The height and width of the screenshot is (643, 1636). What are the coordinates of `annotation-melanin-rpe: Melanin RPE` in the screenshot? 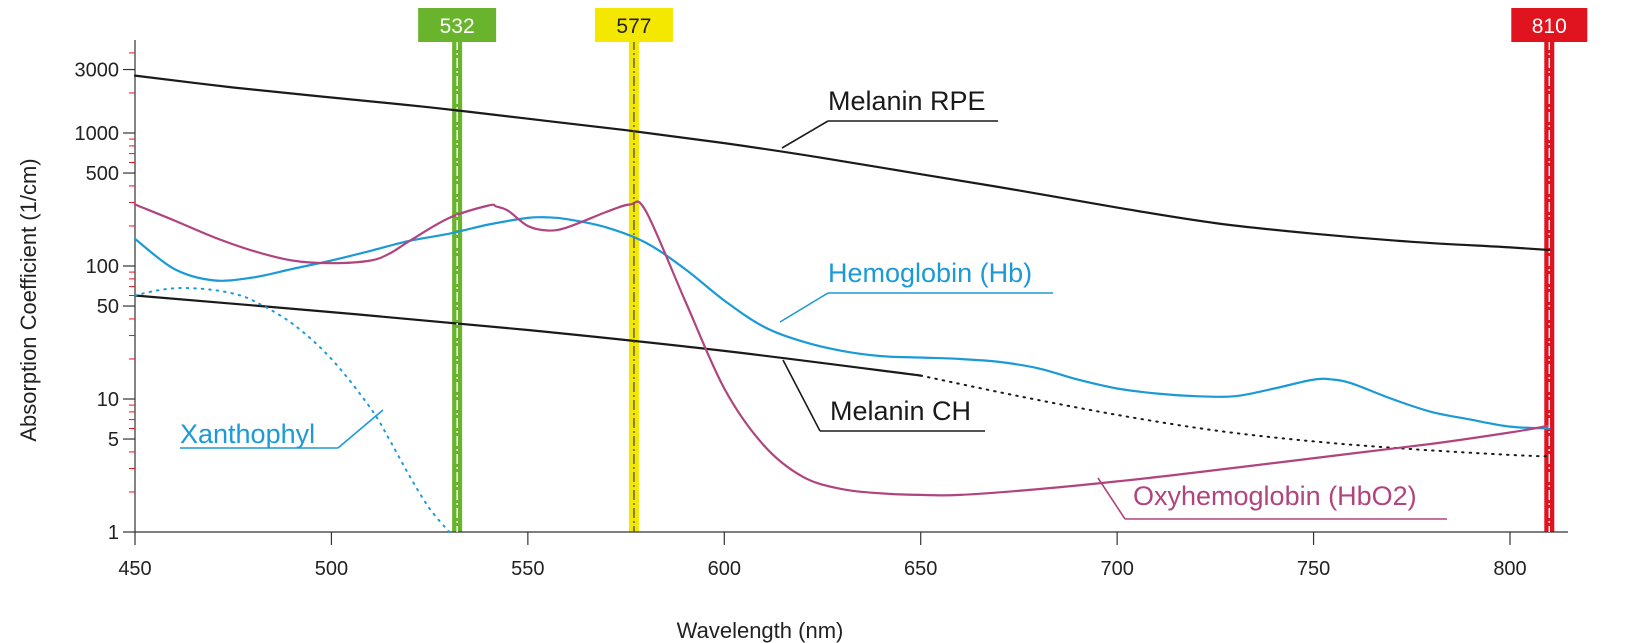 It's located at (907, 101).